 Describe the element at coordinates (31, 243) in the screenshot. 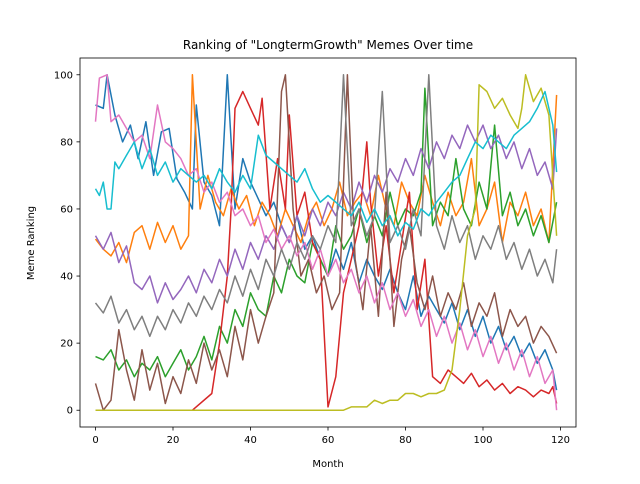

I see `y-axis-label: Meme Ranking` at that location.